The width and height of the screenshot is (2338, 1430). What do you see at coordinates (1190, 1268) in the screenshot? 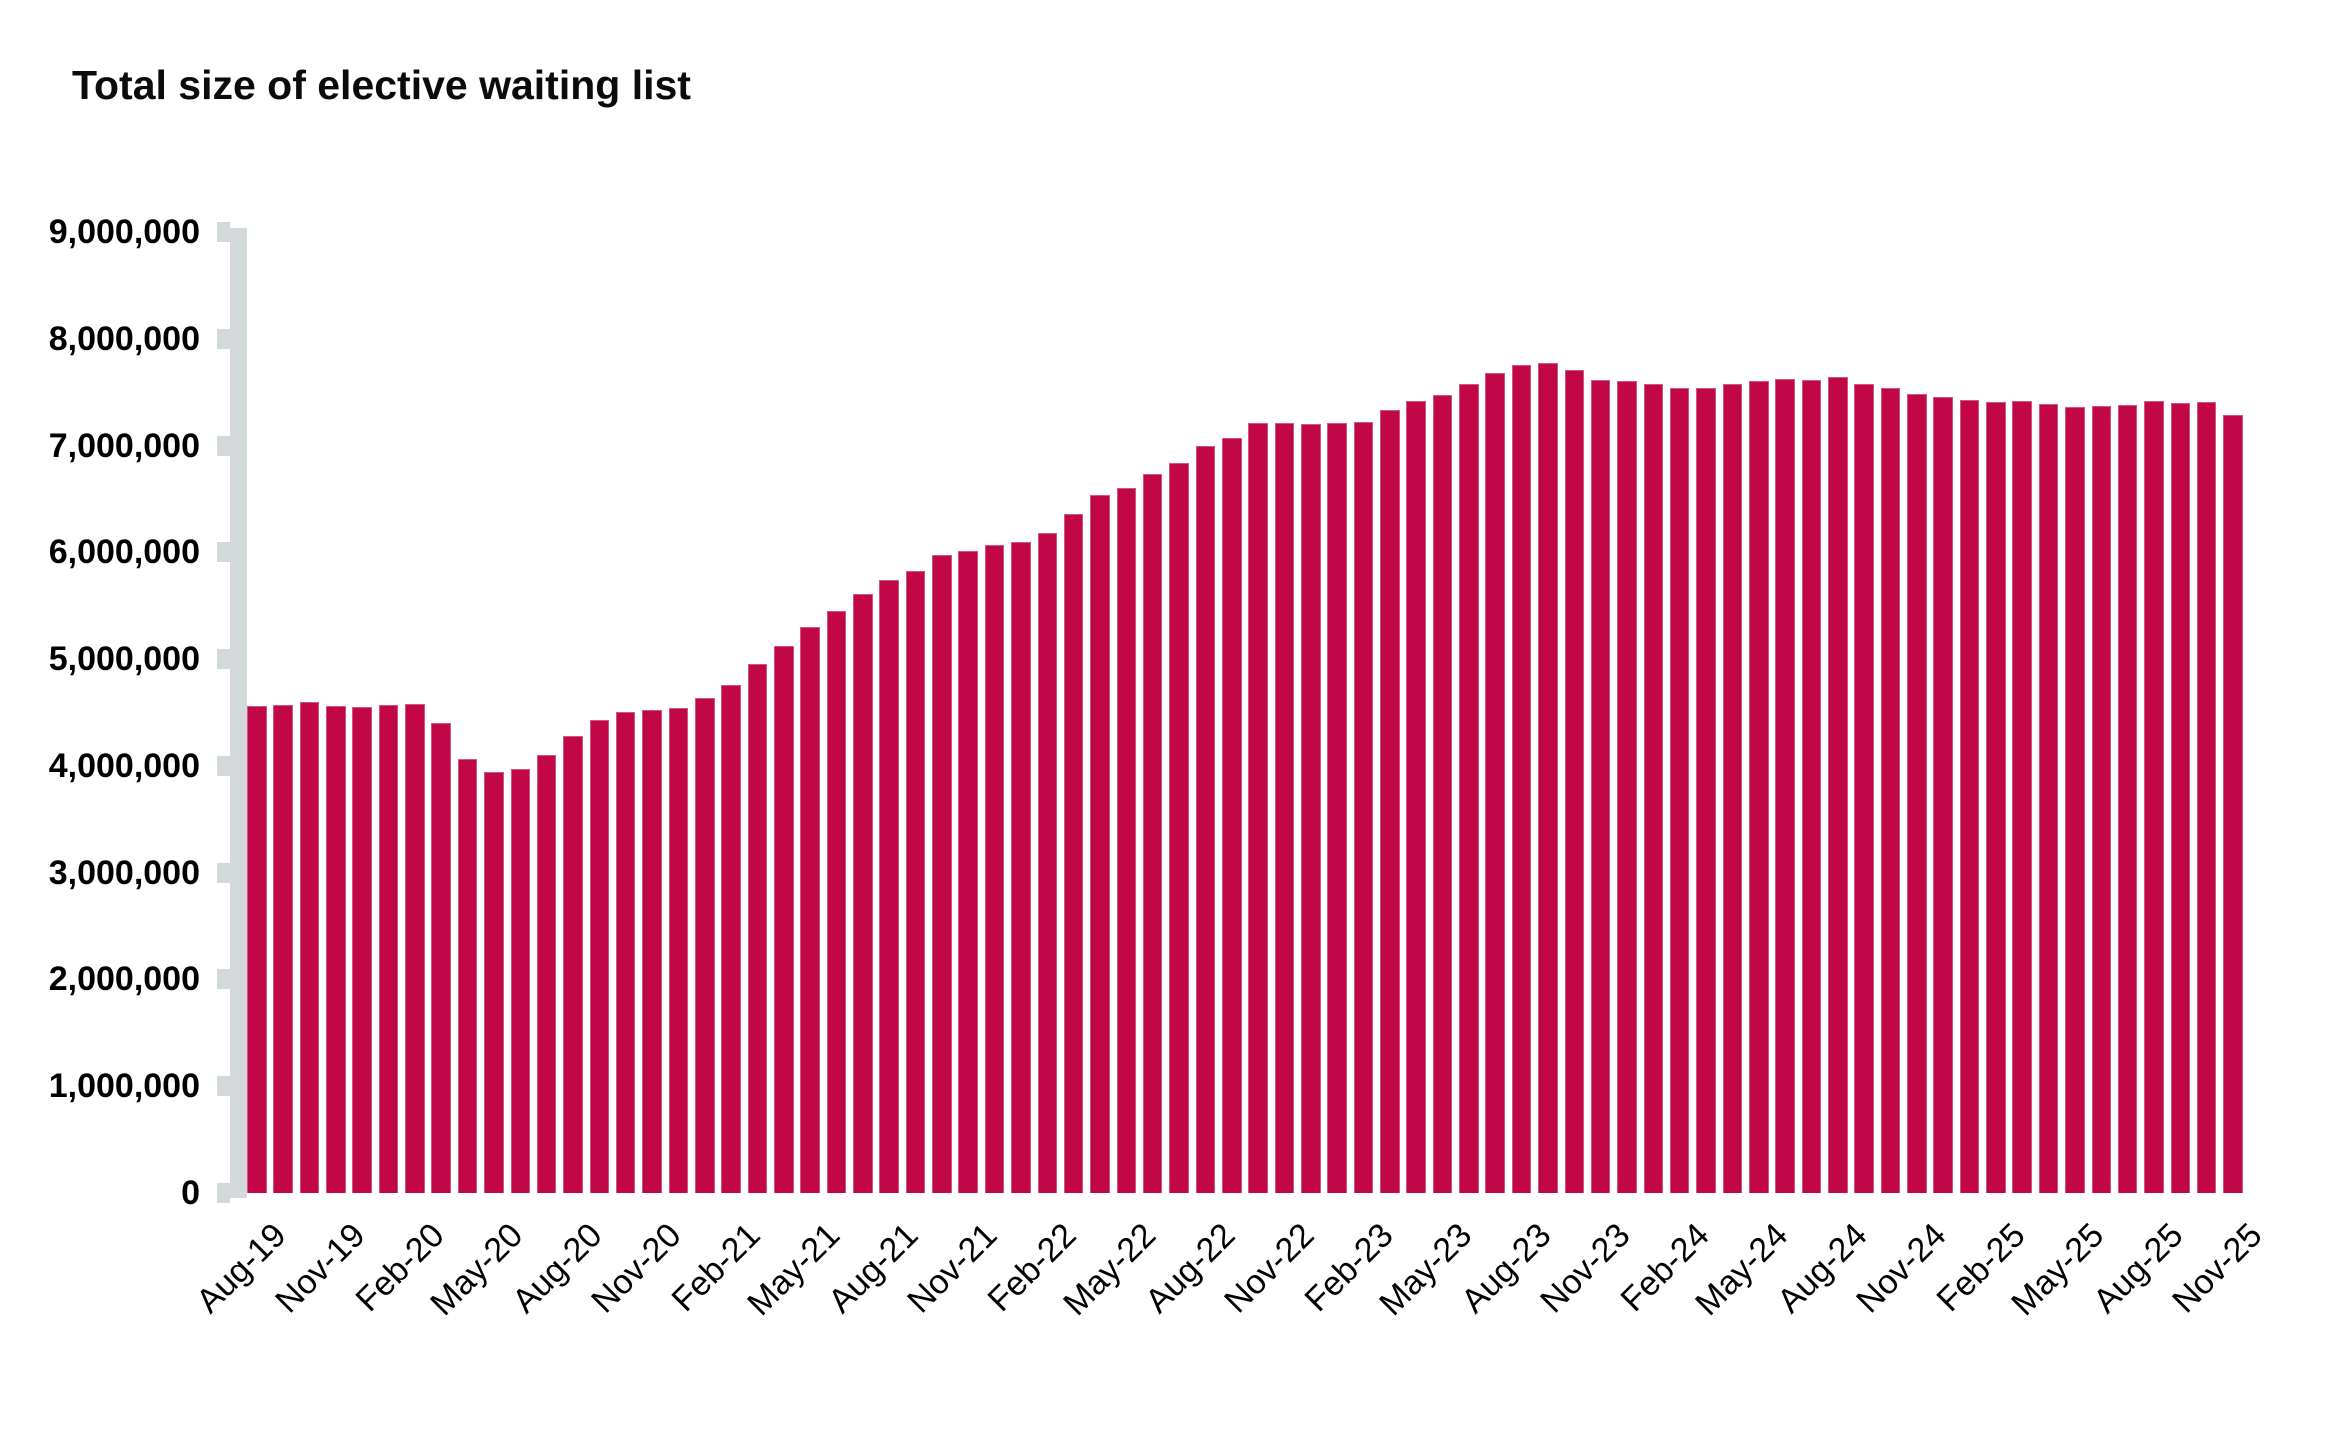
I see `x-axis-label: Aug-22` at bounding box center [1190, 1268].